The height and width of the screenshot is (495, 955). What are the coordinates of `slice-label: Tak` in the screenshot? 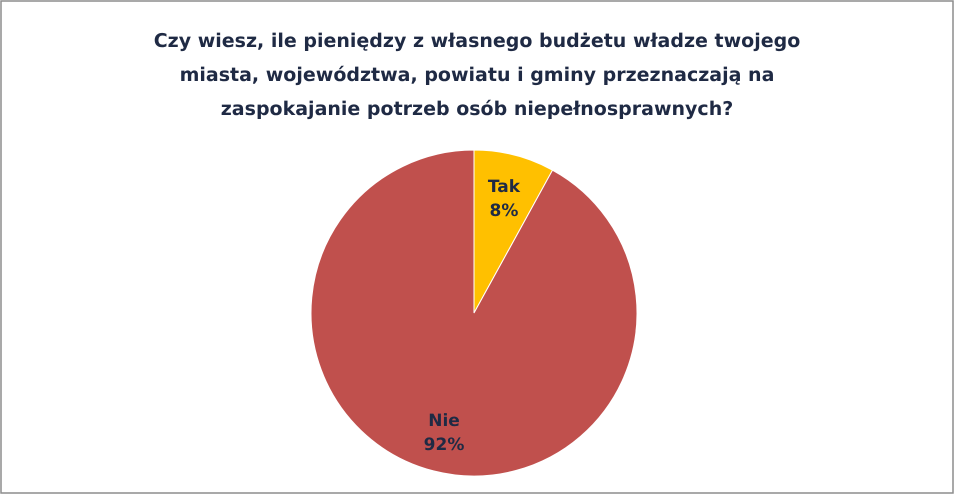 It's located at (504, 187).